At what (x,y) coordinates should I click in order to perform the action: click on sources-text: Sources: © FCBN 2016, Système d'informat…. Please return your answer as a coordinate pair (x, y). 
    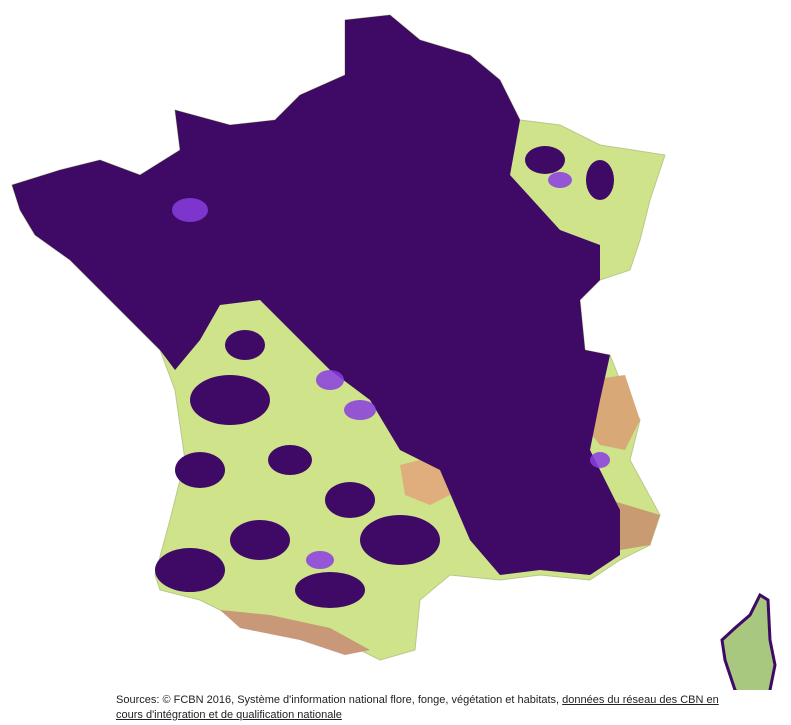
    Looking at the image, I should click on (339, 700).